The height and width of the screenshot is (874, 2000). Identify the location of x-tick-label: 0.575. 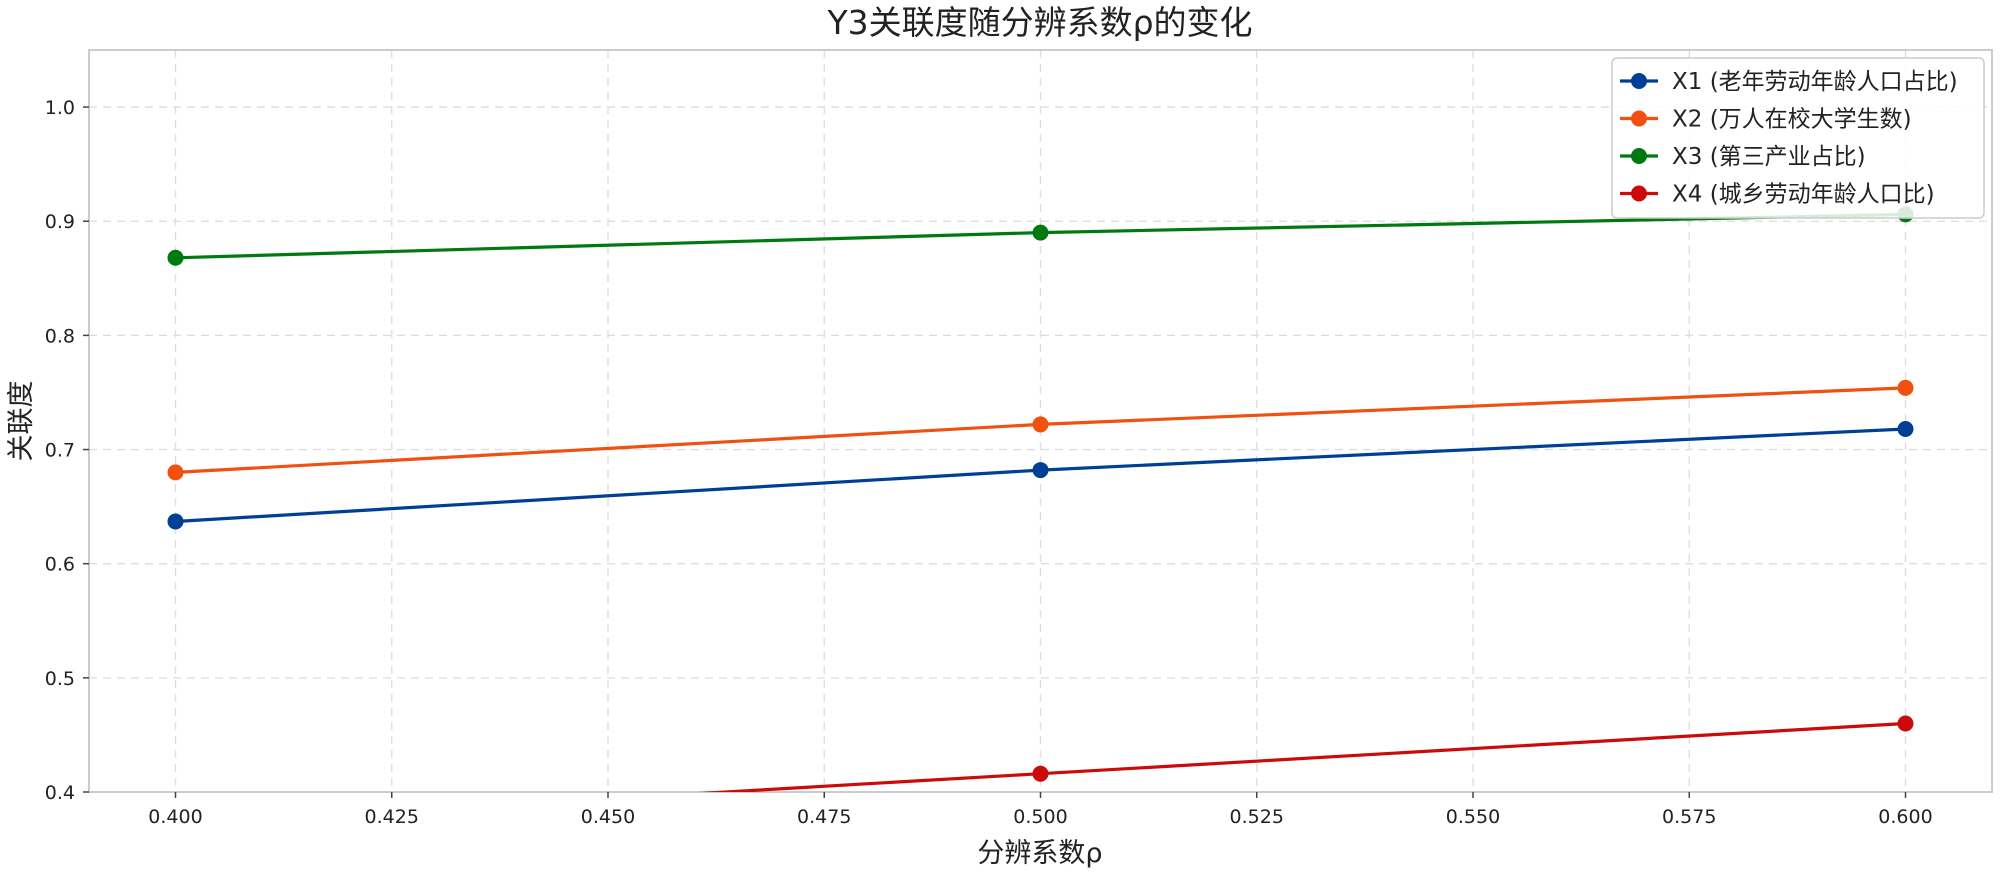
(1689, 817).